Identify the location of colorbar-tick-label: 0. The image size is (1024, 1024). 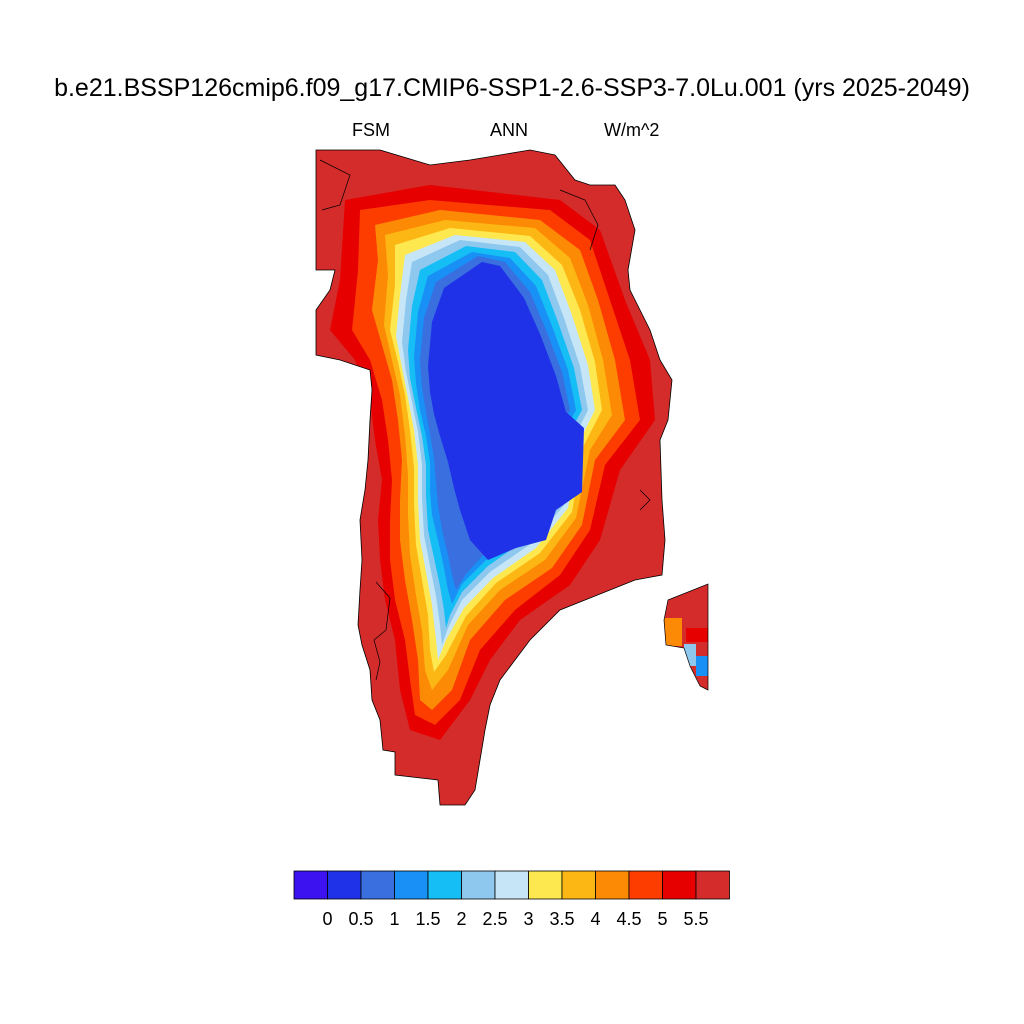
(327, 919).